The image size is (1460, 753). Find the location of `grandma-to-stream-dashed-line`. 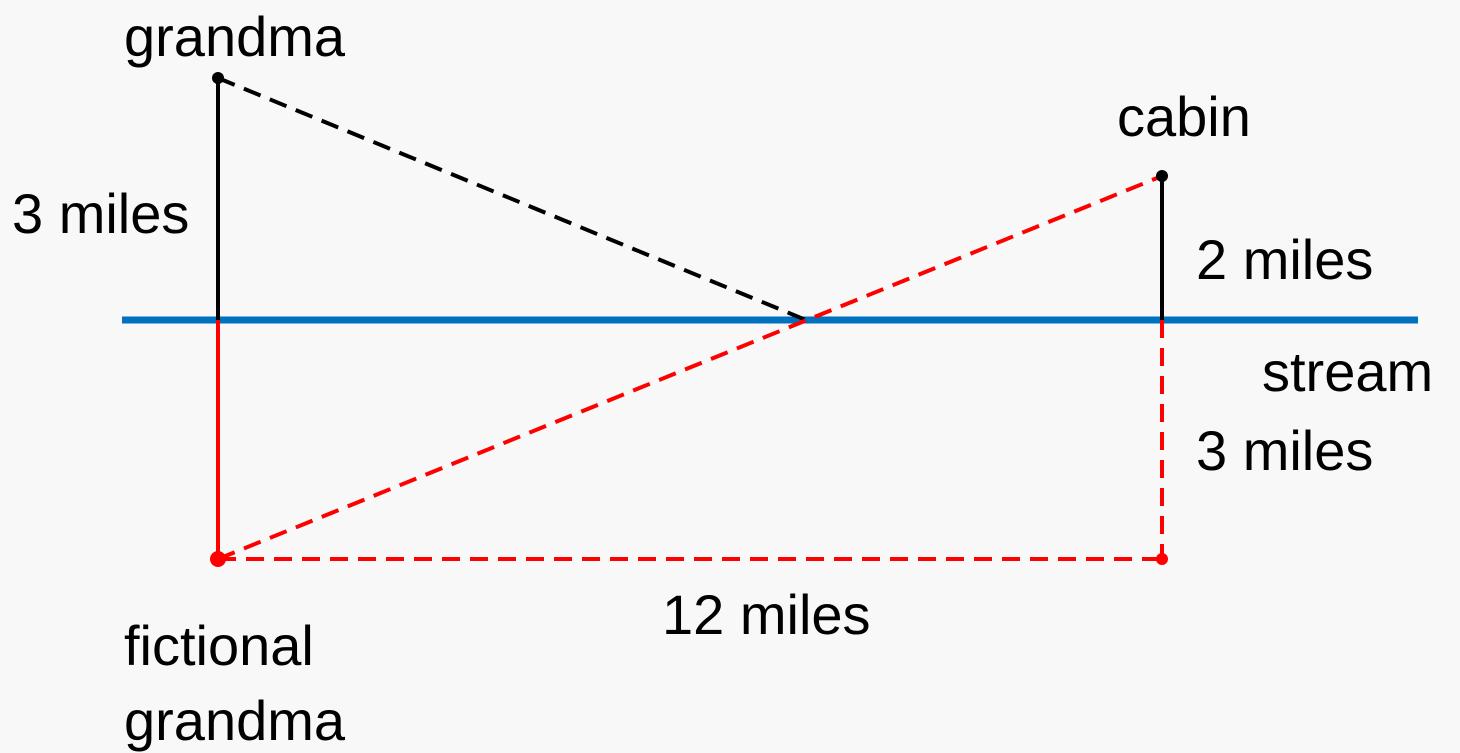

grandma-to-stream-dashed-line is located at coordinates (512, 199).